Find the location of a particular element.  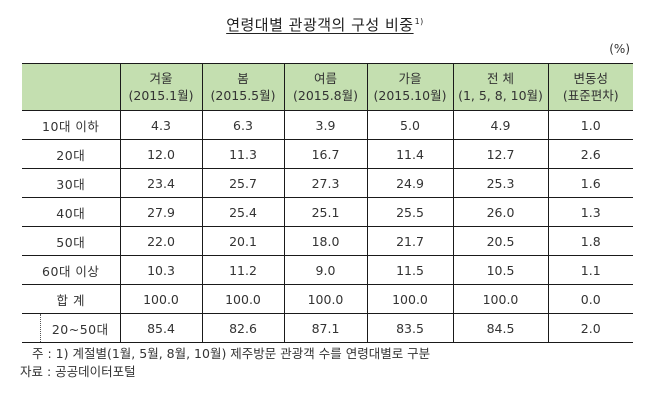

cell-total: 84.5 is located at coordinates (500, 328).